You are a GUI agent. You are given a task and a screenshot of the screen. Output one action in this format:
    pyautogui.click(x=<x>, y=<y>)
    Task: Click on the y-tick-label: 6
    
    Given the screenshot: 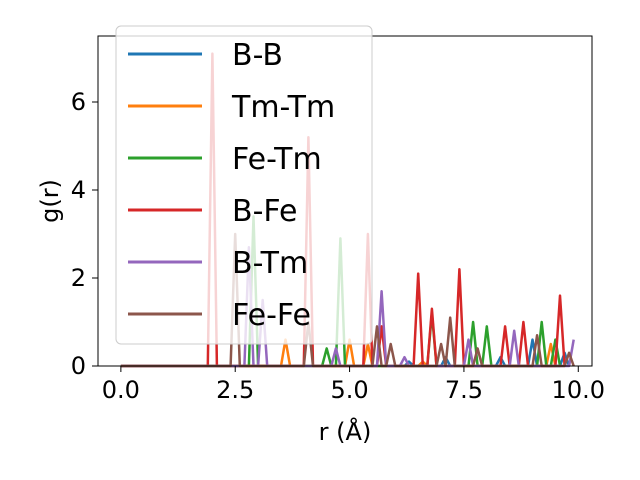 What is the action you would take?
    pyautogui.click(x=78, y=102)
    